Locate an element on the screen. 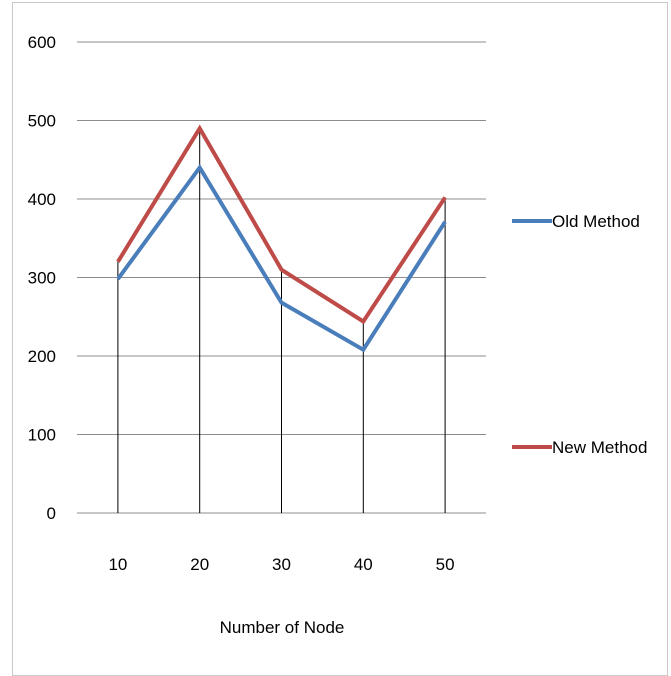 The image size is (671, 676). x-tick-label: 50 is located at coordinates (445, 564).